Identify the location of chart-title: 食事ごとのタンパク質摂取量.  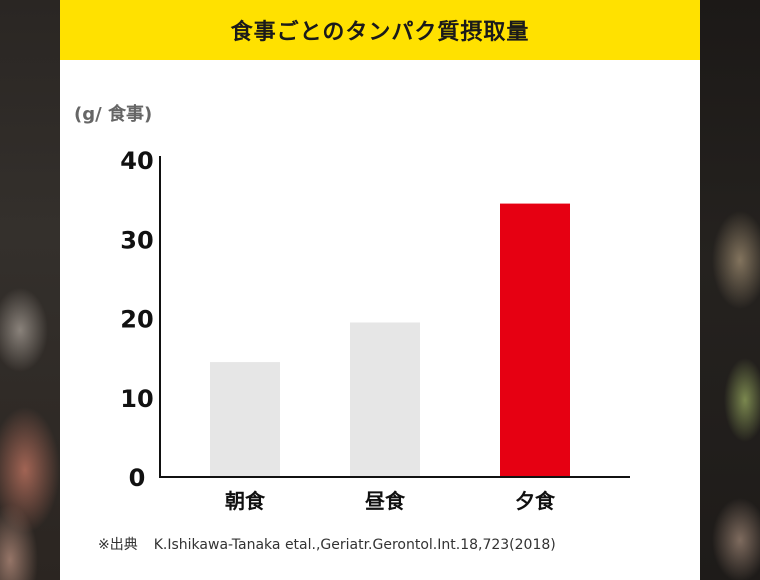
(380, 32).